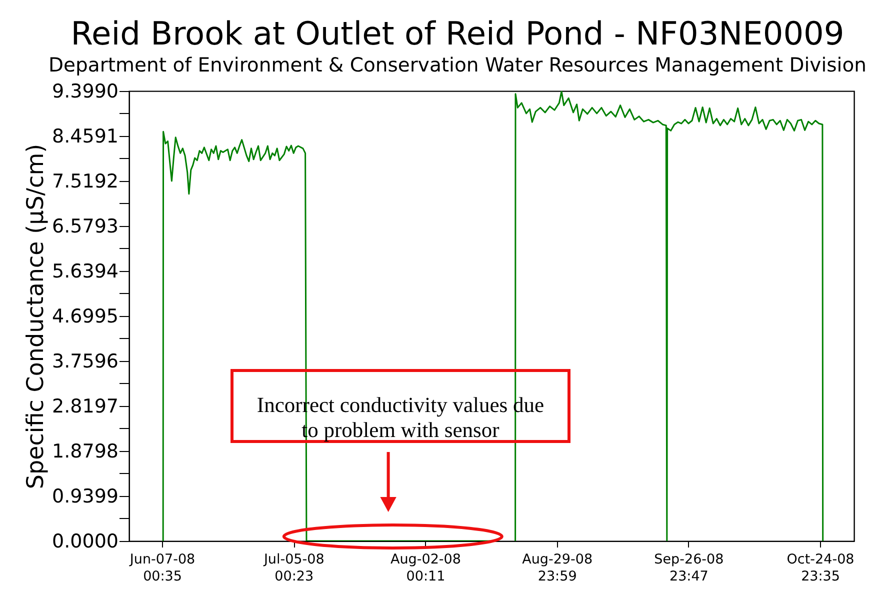 This screenshot has width=890, height=600. Describe the element at coordinates (85, 271) in the screenshot. I see `y-tick-label: 5.6394` at that location.